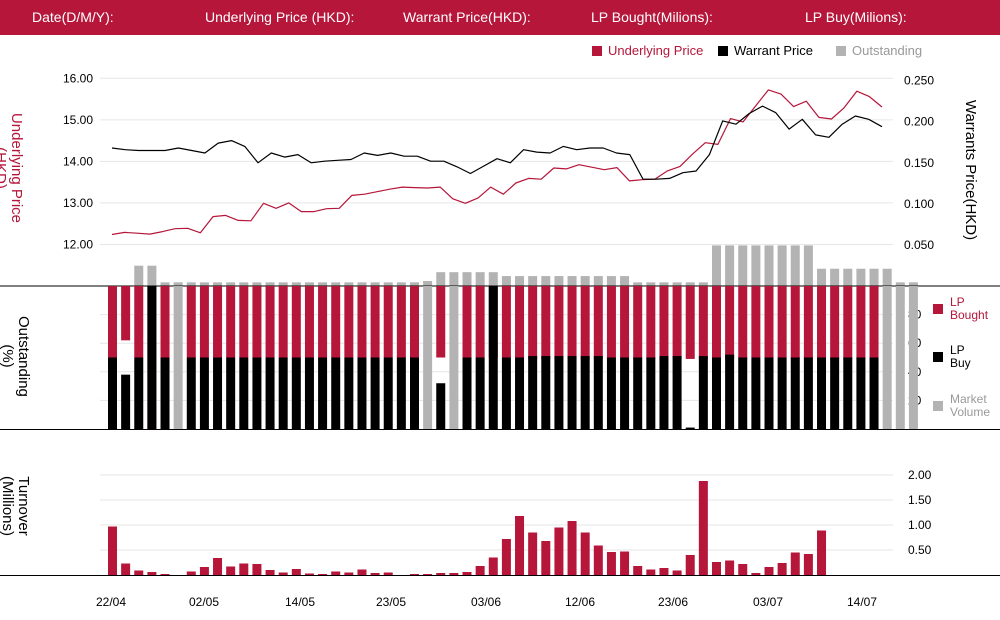 Image resolution: width=1000 pixels, height=620 pixels. What do you see at coordinates (920, 550) in the screenshot?
I see `turnover-tick-label: 0.50` at bounding box center [920, 550].